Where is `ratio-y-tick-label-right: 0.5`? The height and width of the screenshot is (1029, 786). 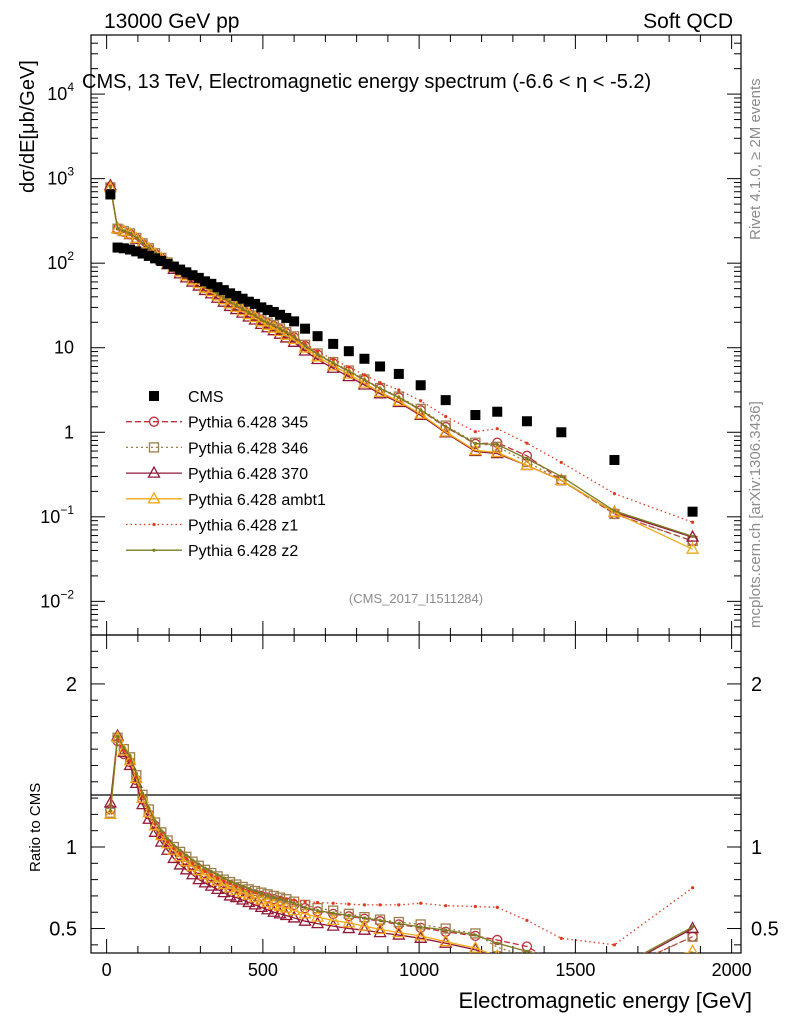 ratio-y-tick-label-right: 0.5 is located at coordinates (765, 930).